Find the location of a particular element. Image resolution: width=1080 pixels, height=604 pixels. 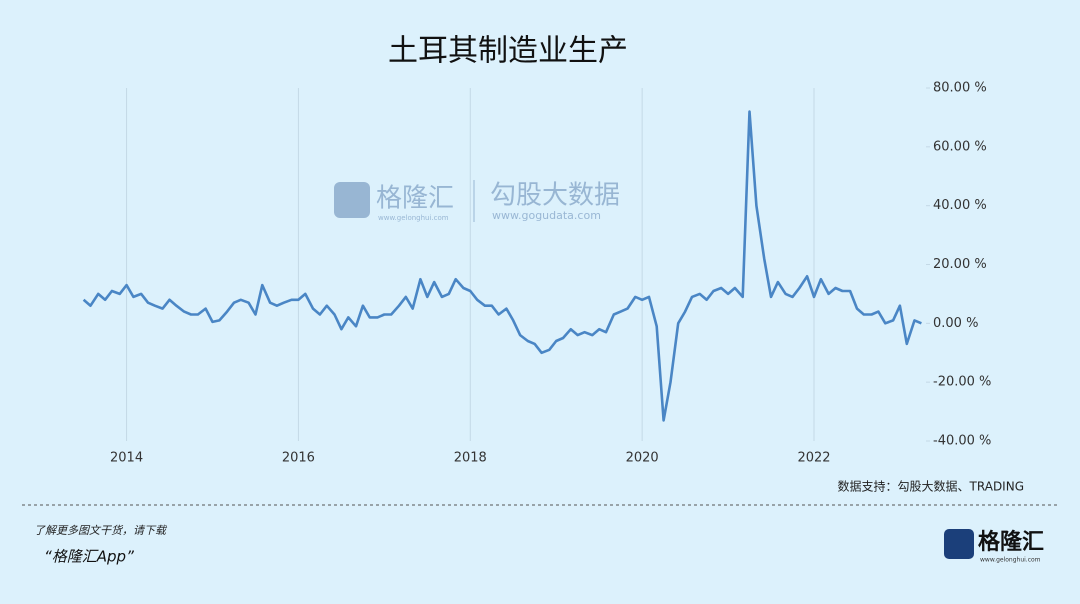

y-tick-label: 60.00 % is located at coordinates (960, 146).